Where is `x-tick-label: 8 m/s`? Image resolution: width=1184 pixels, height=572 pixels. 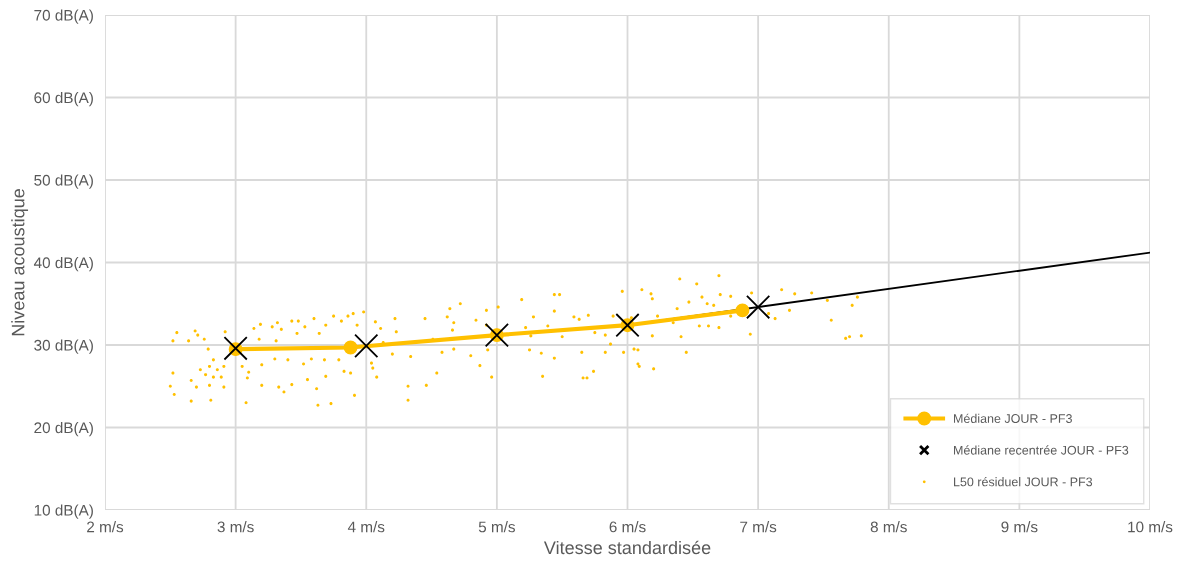
x-tick-label: 8 m/s is located at coordinates (888, 527).